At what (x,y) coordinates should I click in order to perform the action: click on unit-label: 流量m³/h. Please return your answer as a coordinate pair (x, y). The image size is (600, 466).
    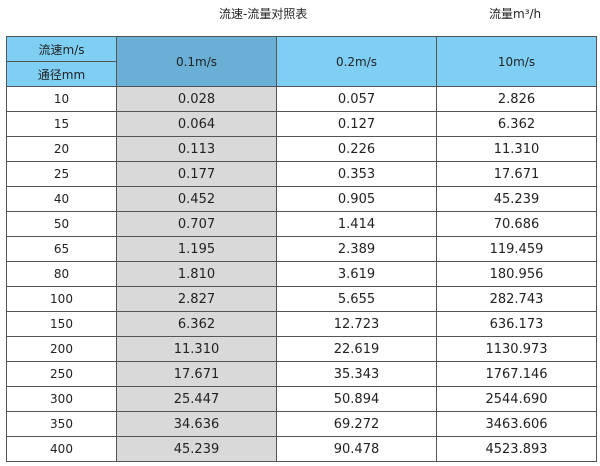
    Looking at the image, I should click on (515, 14).